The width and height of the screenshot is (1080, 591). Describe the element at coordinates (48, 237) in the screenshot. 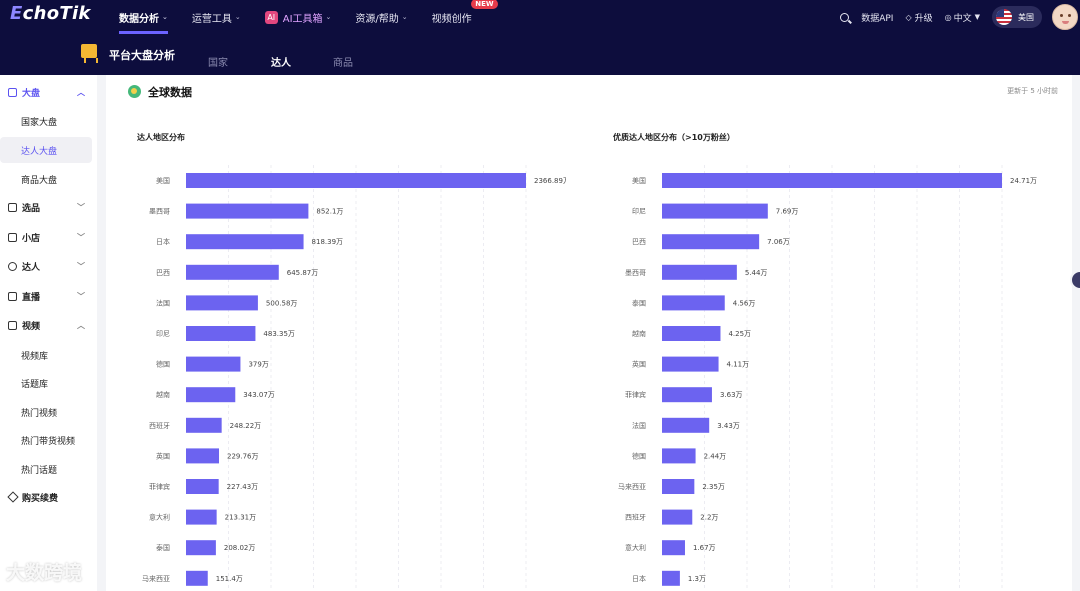

I see `sidebar-group-shops: 小店 ﹀` at that location.